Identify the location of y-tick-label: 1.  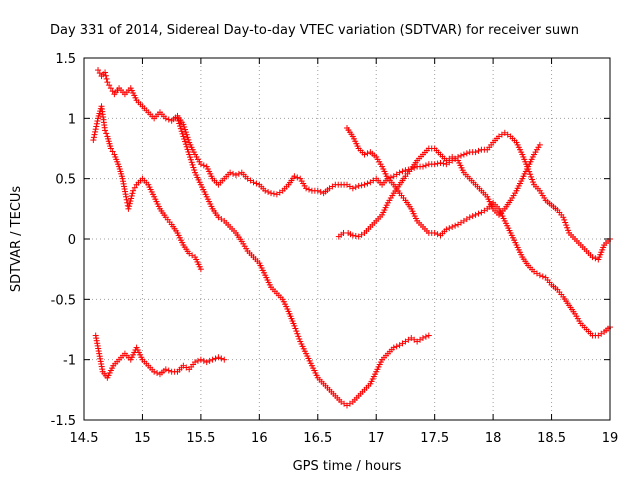
(72, 119).